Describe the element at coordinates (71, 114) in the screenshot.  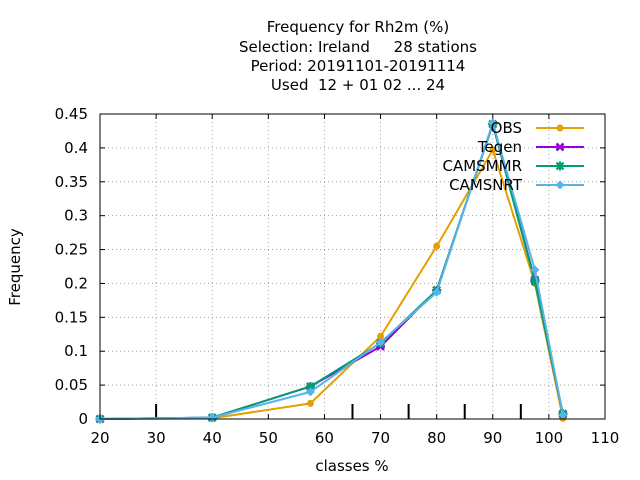
I see `y-tick-label: 0.45` at that location.